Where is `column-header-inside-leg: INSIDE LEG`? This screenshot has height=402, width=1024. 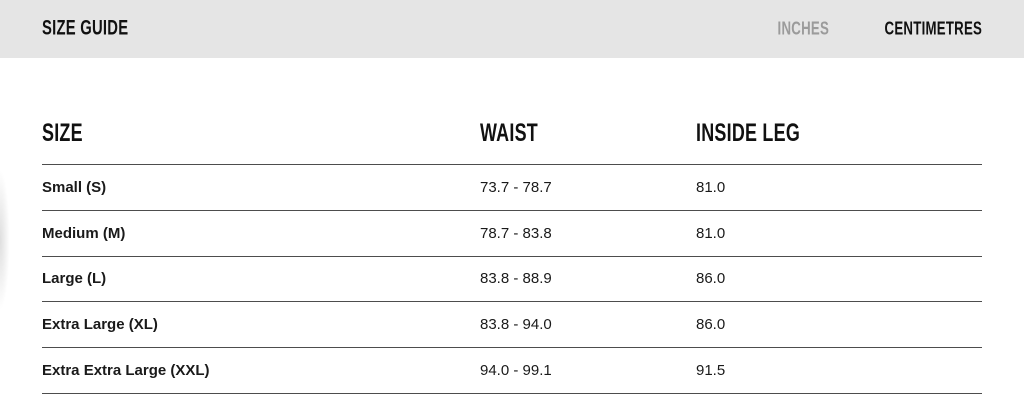
column-header-inside-leg: INSIDE LEG is located at coordinates (748, 132).